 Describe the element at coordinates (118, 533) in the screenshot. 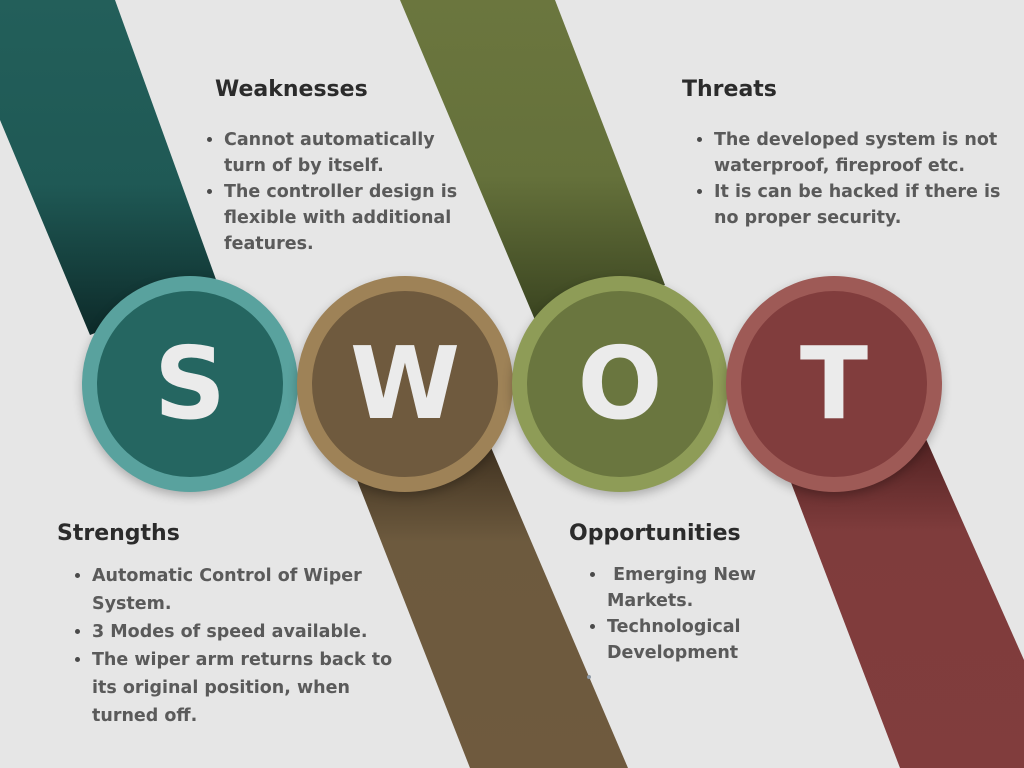

I see `strengths-heading: Strengths` at that location.